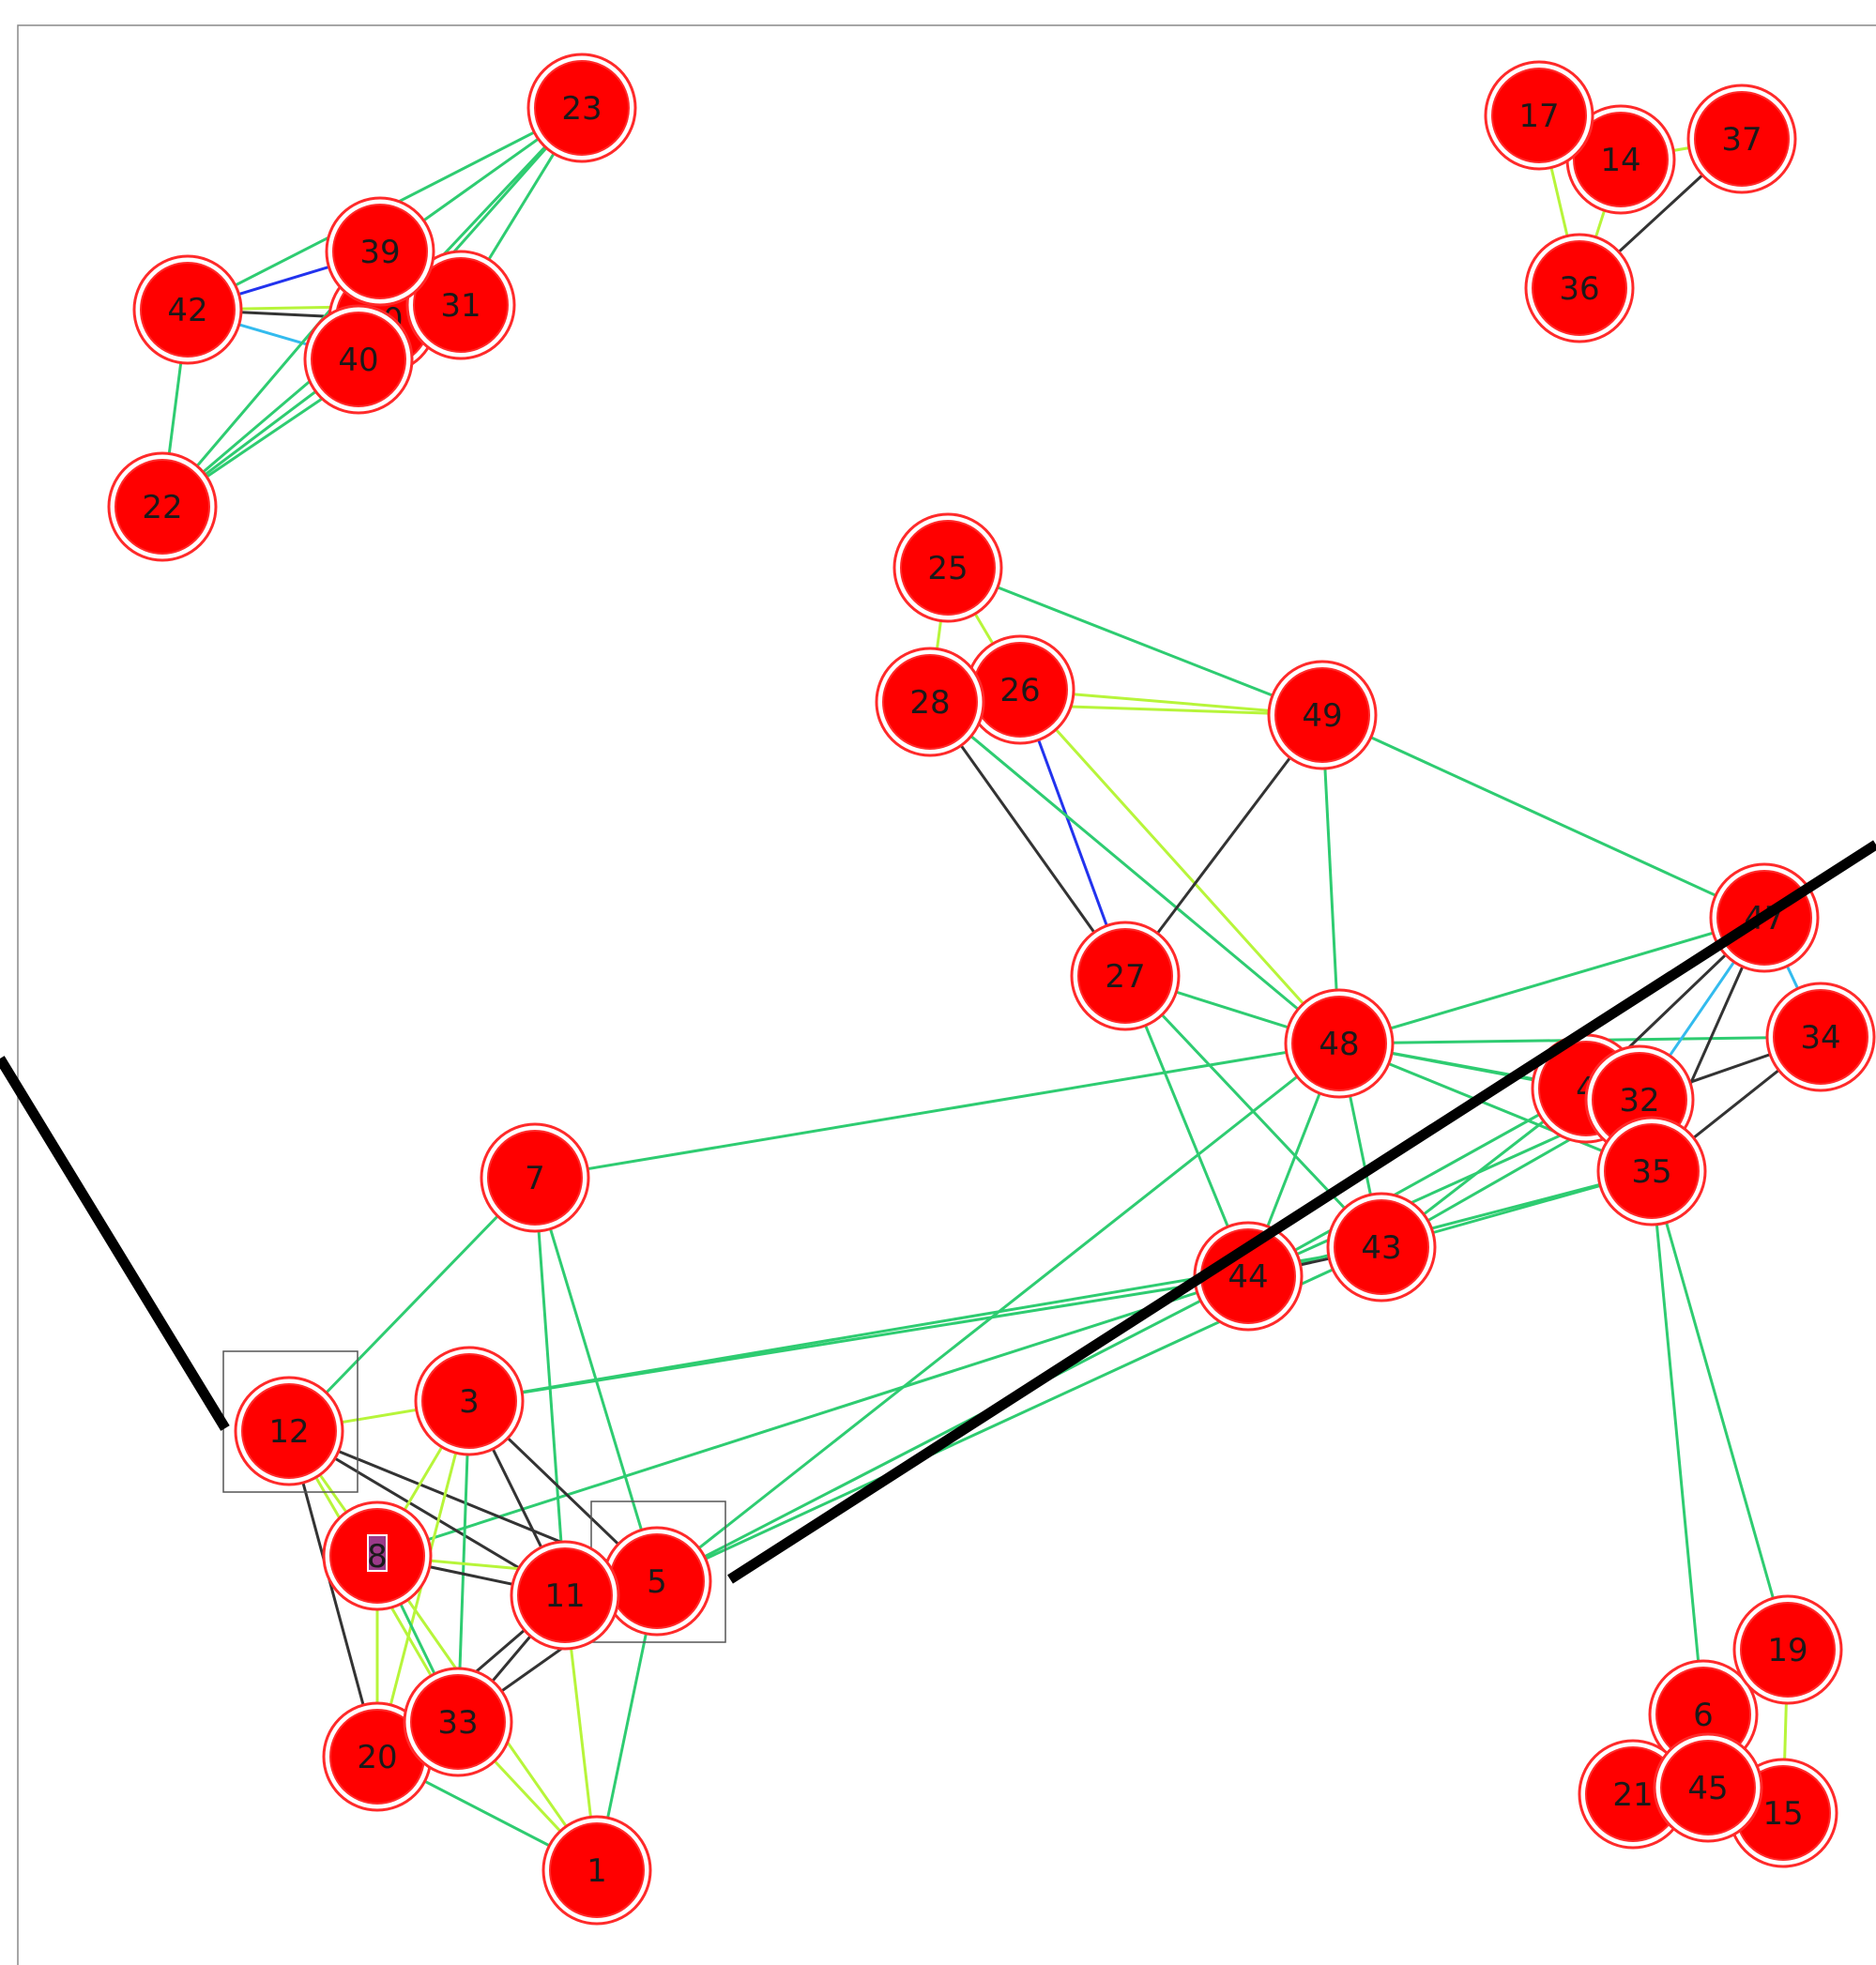  I want to click on node-42: 42, so click(187, 310).